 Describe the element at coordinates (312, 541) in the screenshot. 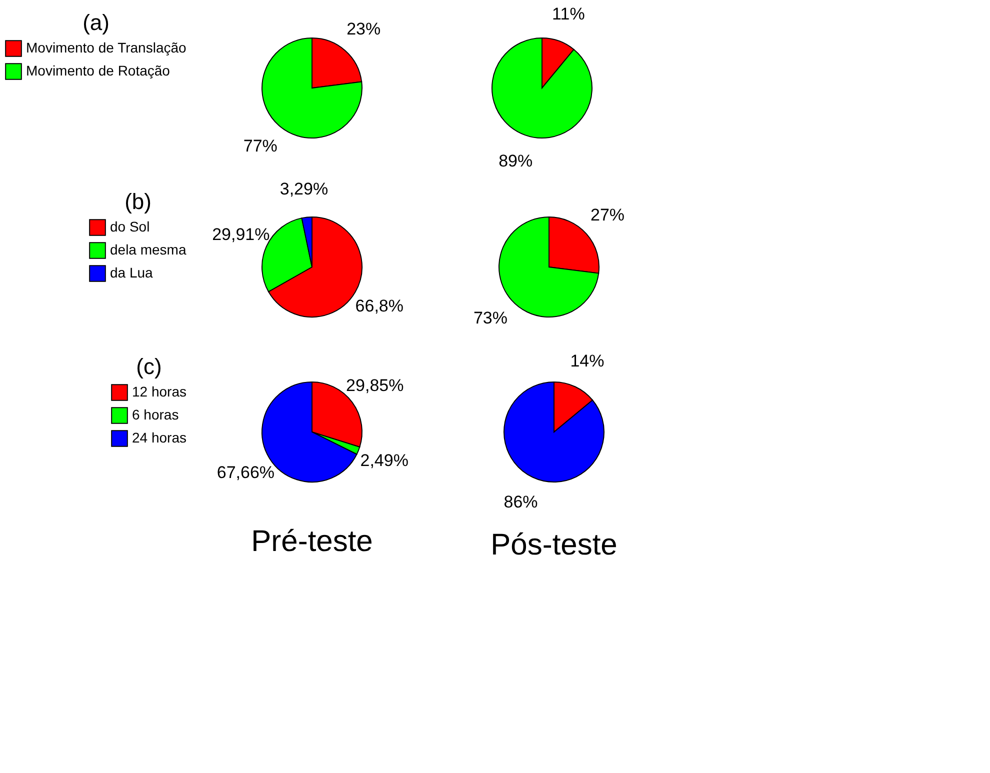

I see `text: Pré-teste` at that location.